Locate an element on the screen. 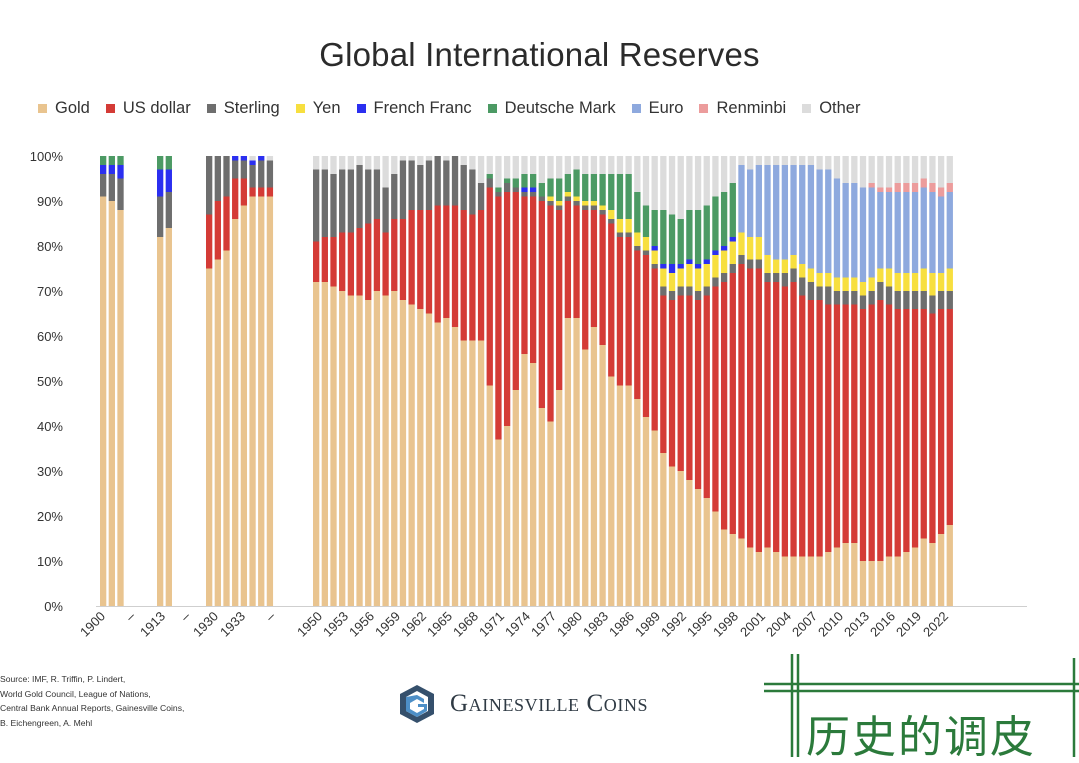 The height and width of the screenshot is (763, 1079). bar-1998 is located at coordinates (732, 381).